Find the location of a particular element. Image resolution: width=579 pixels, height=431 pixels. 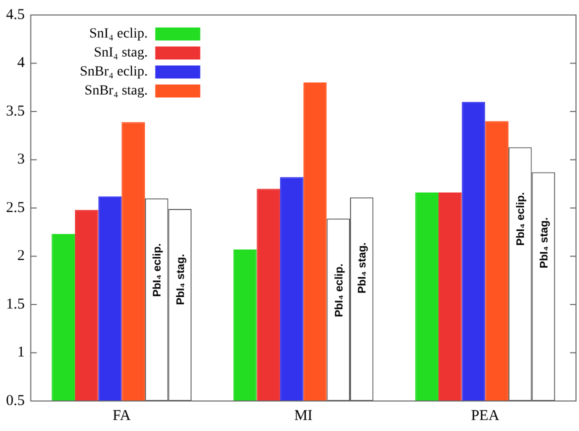

y-tick-label: 3 is located at coordinates (21, 160).